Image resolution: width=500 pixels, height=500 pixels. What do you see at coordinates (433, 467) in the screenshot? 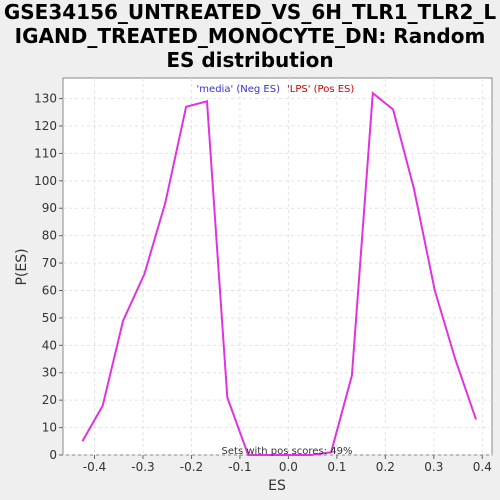
I see `x-tick-label: 0.3` at bounding box center [433, 467].